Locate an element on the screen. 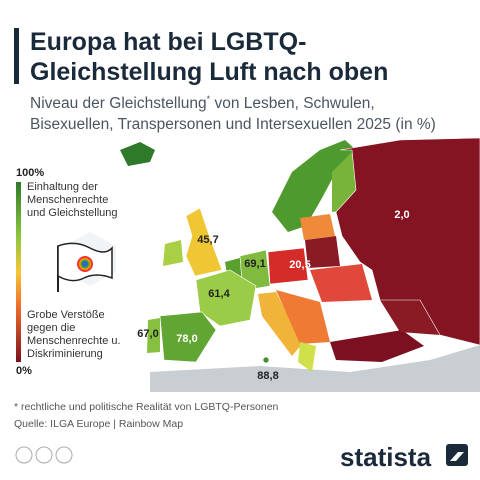  brand-logo-mark is located at coordinates (457, 456).